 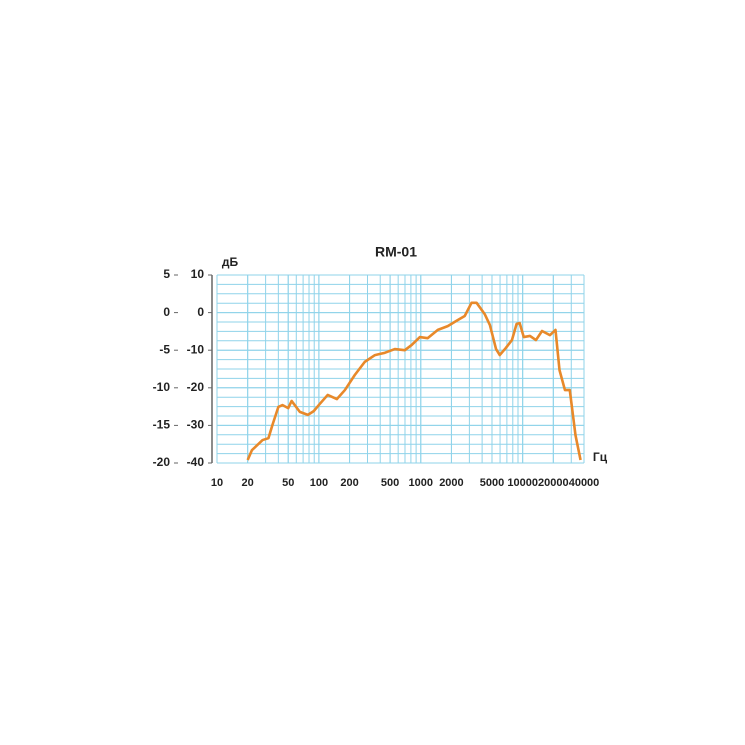 I want to click on y2-tick-label: -15, so click(x=162, y=425).